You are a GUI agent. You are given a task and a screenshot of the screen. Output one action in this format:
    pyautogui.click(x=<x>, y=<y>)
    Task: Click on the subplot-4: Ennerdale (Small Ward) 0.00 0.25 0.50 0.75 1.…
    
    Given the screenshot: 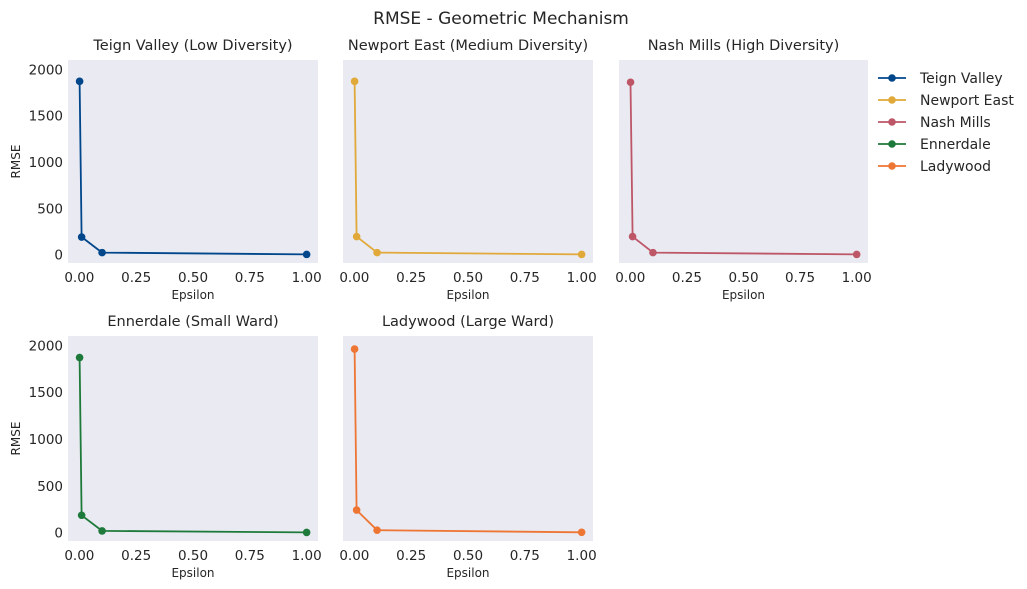 What is the action you would take?
    pyautogui.click(x=165, y=447)
    